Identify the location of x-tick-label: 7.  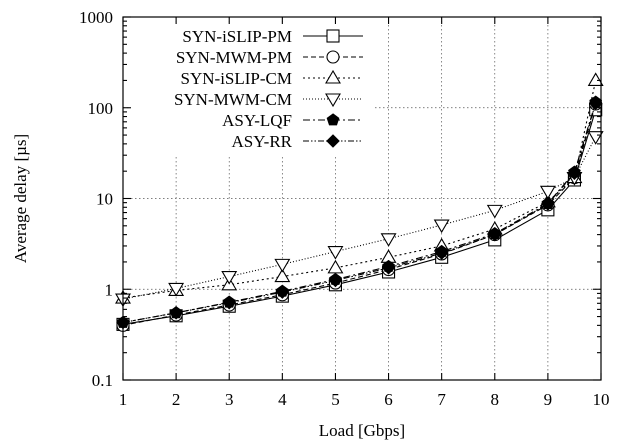
(441, 399).